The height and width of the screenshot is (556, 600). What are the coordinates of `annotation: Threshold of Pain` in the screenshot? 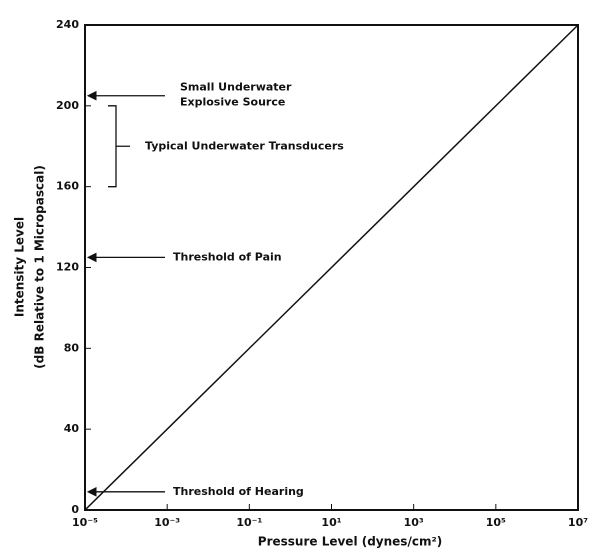 It's located at (227, 256).